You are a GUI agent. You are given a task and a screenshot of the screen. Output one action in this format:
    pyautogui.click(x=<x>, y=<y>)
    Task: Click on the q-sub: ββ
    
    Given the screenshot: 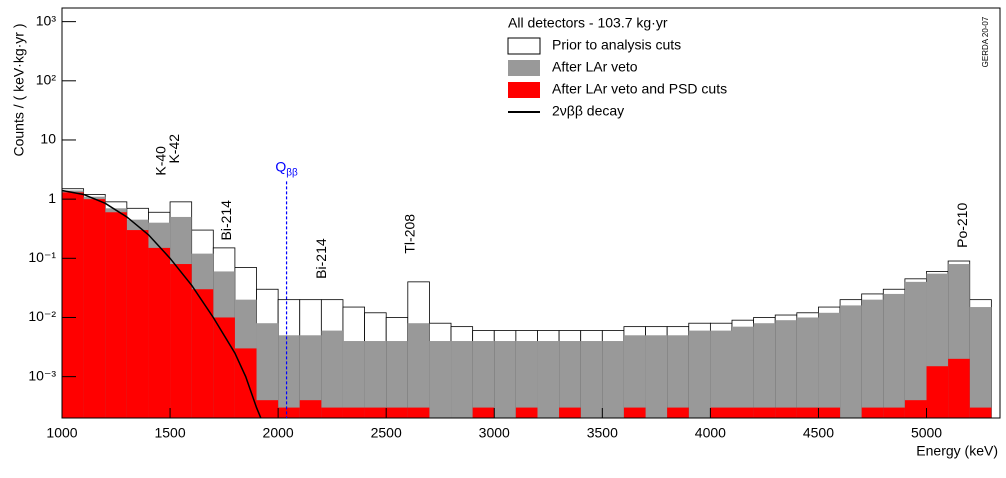 What is the action you would take?
    pyautogui.click(x=292, y=172)
    